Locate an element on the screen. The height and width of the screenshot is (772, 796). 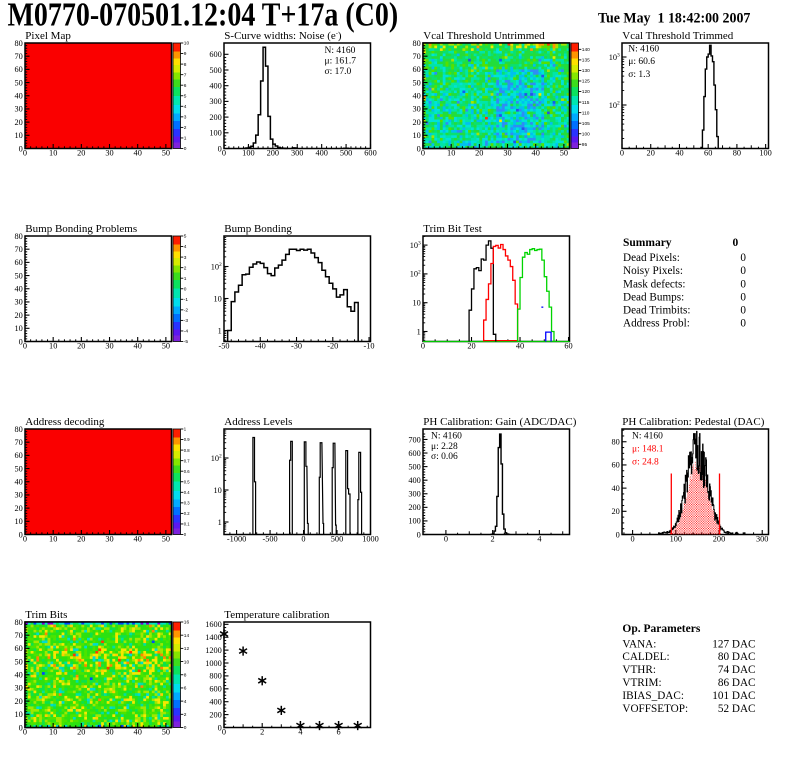
svg-text: Dead Pixels: is located at coordinates (651, 258).